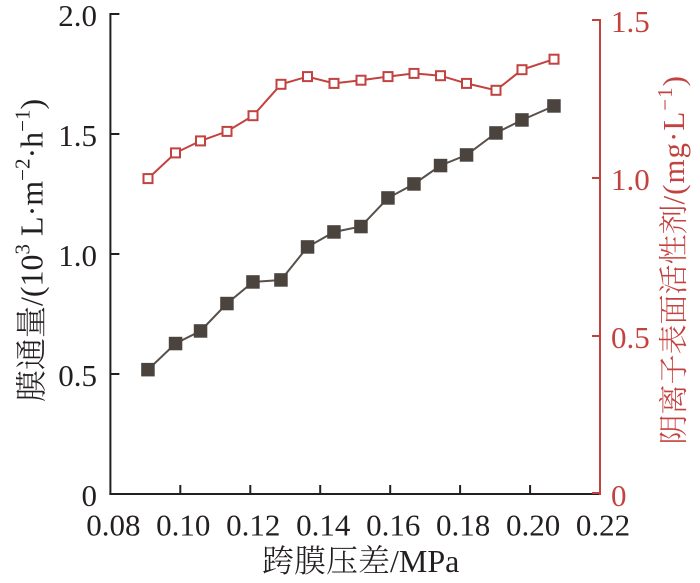  Describe the element at coordinates (603, 525) in the screenshot. I see `svg-text: 0.22` at that location.